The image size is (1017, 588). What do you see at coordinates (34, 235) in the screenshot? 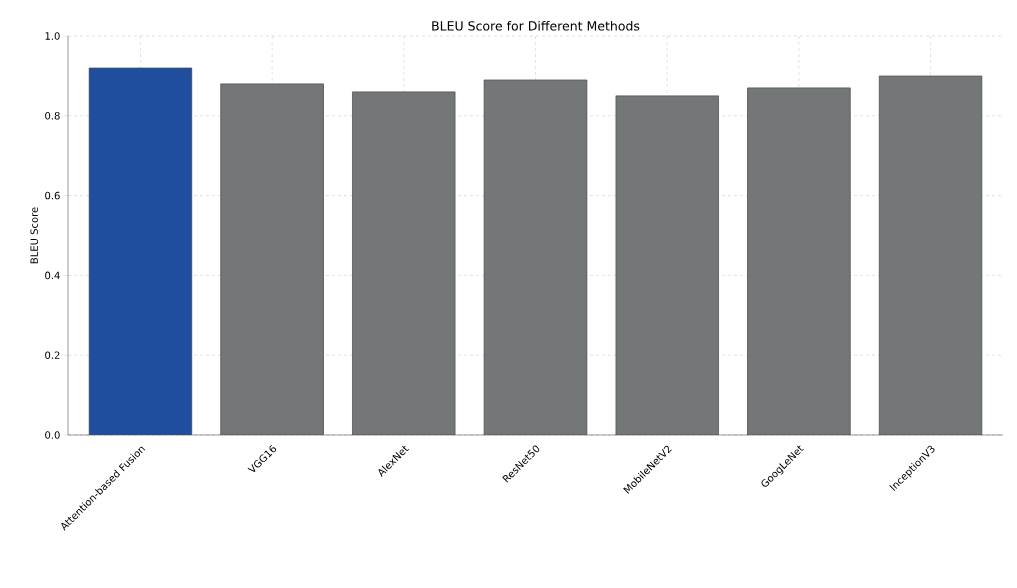
I see `y-axis-title: BLEU Score` at bounding box center [34, 235].